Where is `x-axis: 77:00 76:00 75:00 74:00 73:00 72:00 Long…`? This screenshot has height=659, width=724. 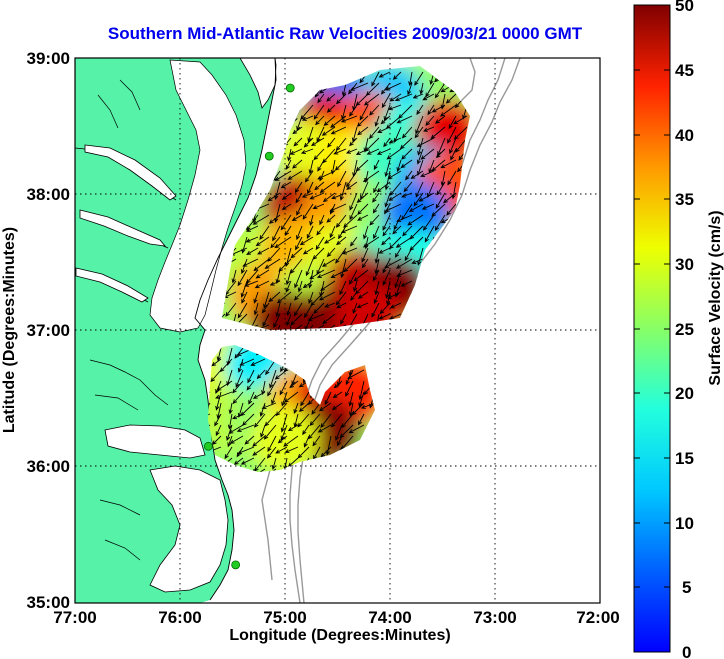 x-axis: 77:00 76:00 75:00 74:00 73:00 72:00 Long… is located at coordinates (336, 626).